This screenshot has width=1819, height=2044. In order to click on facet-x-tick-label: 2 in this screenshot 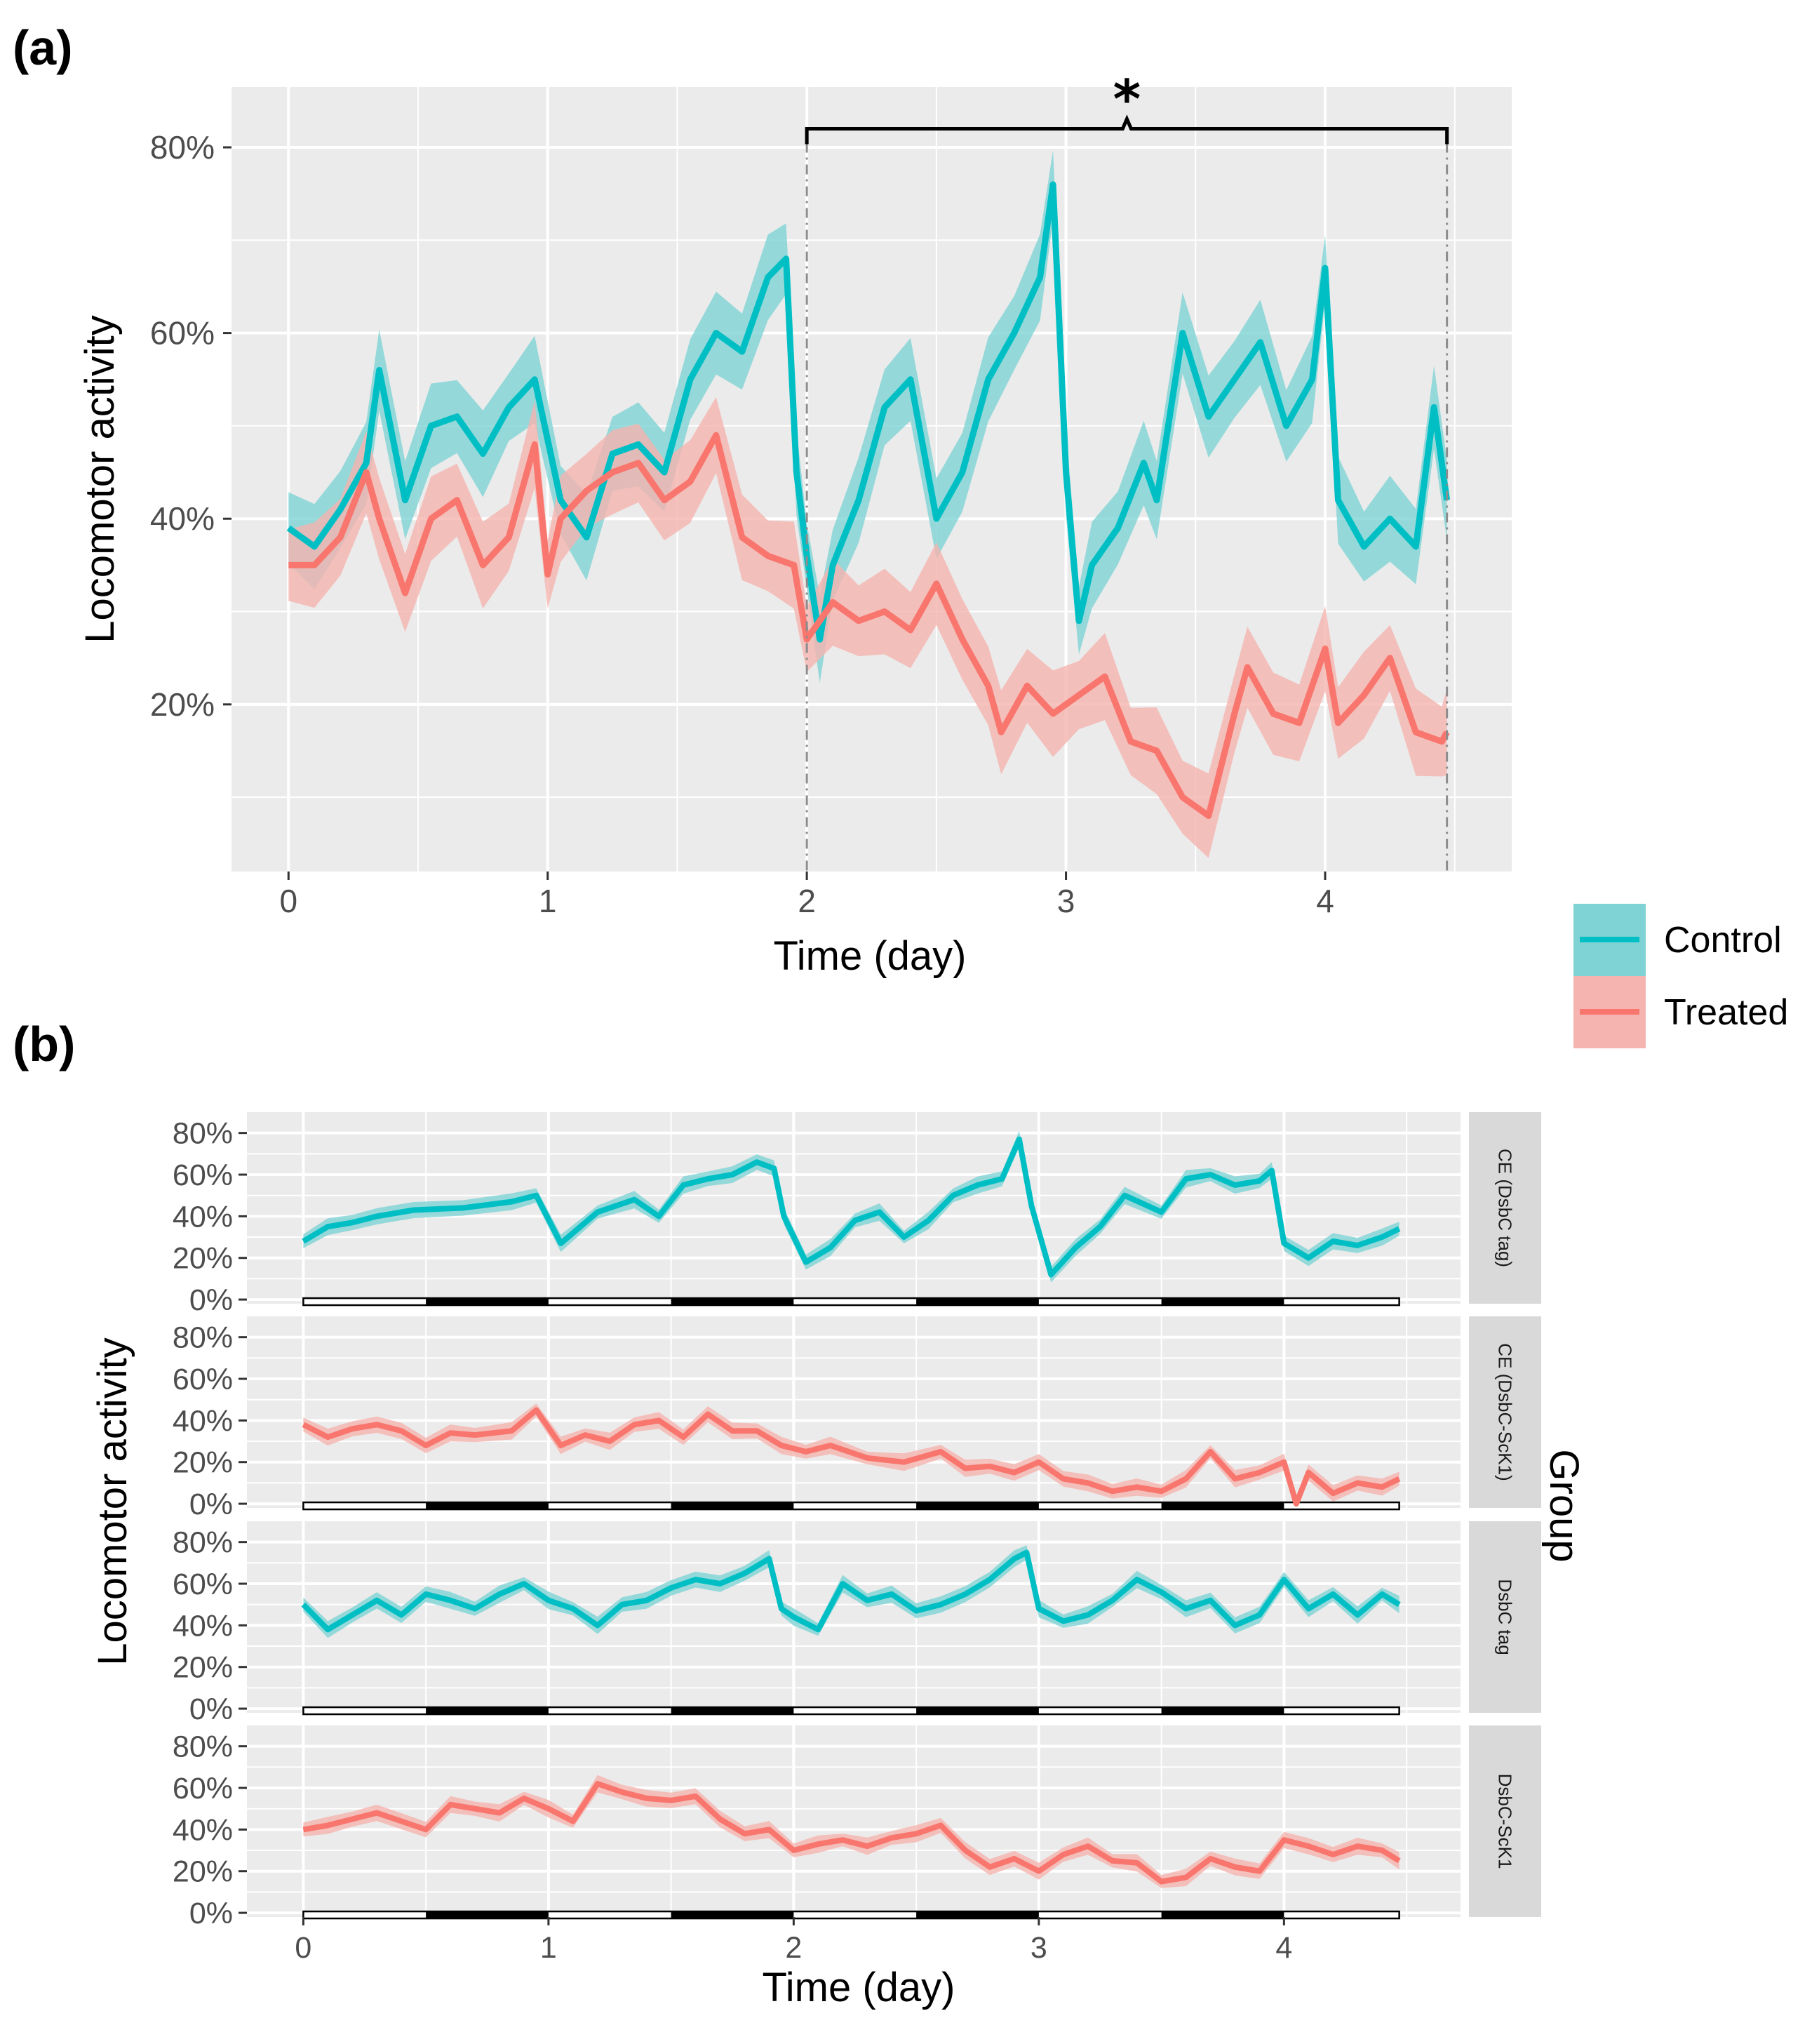, I will do `click(793, 1948)`.